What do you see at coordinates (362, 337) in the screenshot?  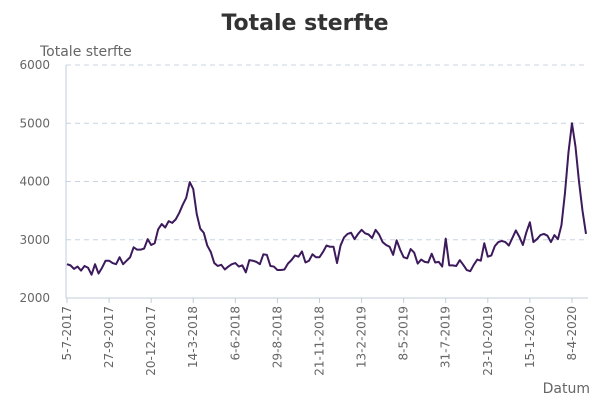 I see `x-tick-label: 13-2-2019` at bounding box center [362, 337].